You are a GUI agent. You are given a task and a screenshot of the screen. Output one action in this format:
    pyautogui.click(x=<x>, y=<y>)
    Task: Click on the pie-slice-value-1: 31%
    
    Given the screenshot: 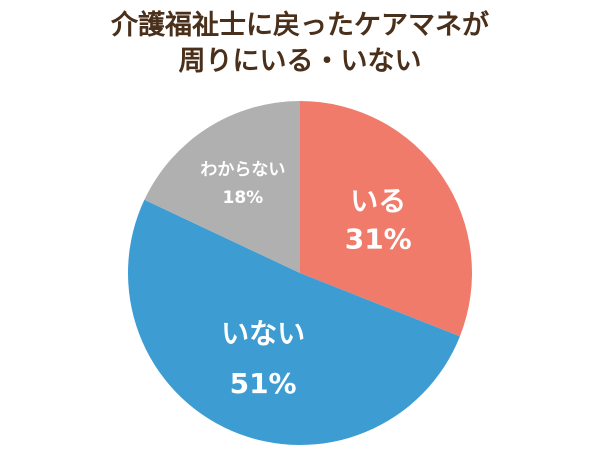 What is the action you would take?
    pyautogui.click(x=378, y=239)
    